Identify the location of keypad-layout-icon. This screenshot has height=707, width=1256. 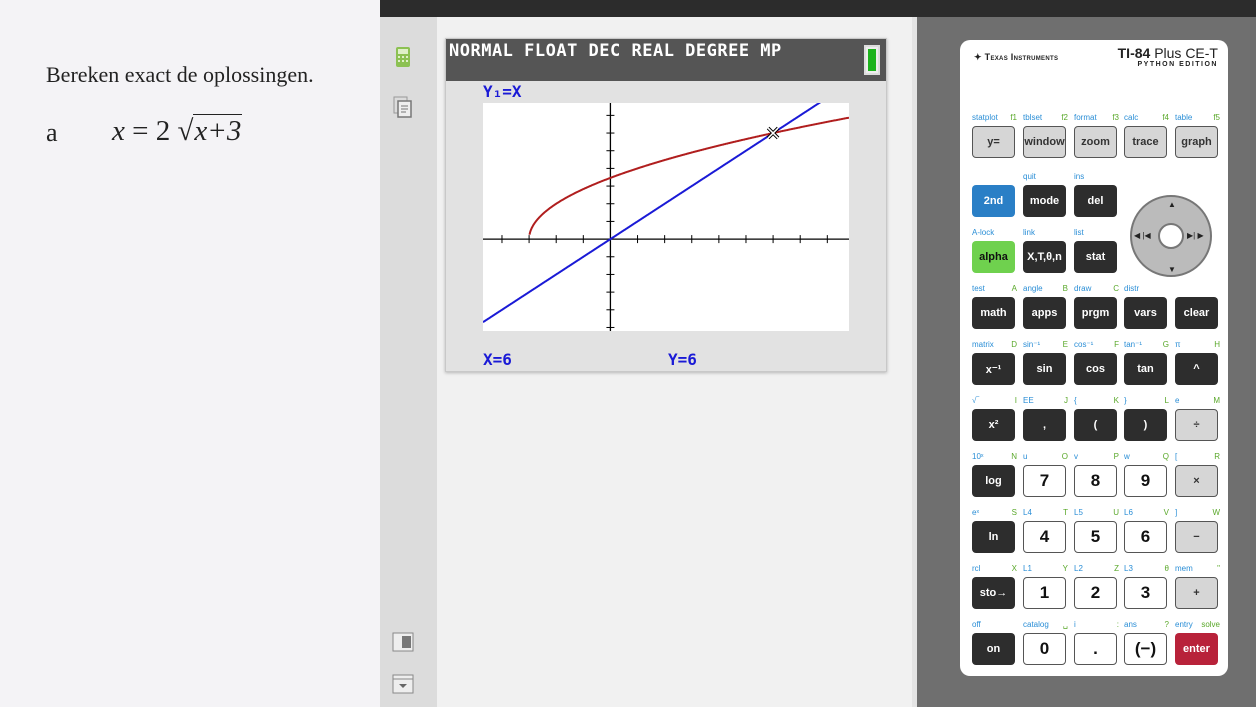
(403, 642).